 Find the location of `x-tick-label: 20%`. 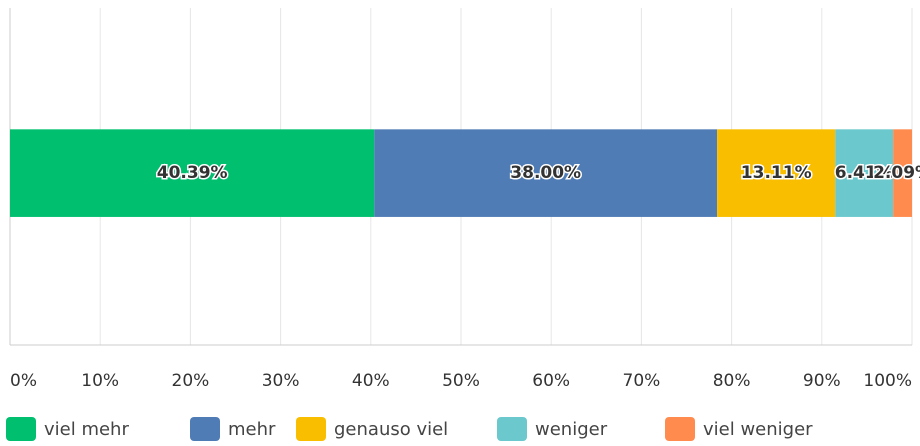

x-tick-label: 20% is located at coordinates (191, 381).